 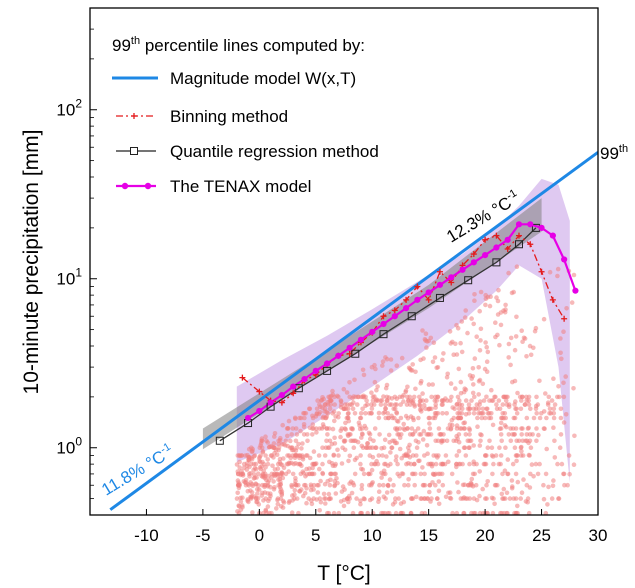 What do you see at coordinates (496, 262) in the screenshot?
I see `quantile-point` at bounding box center [496, 262].